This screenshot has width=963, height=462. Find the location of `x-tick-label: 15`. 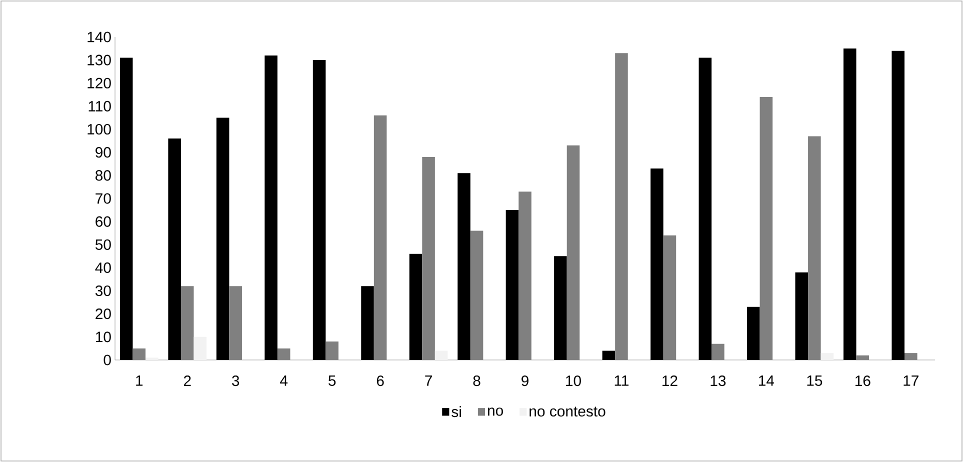

x-tick-label: 15 is located at coordinates (814, 381).